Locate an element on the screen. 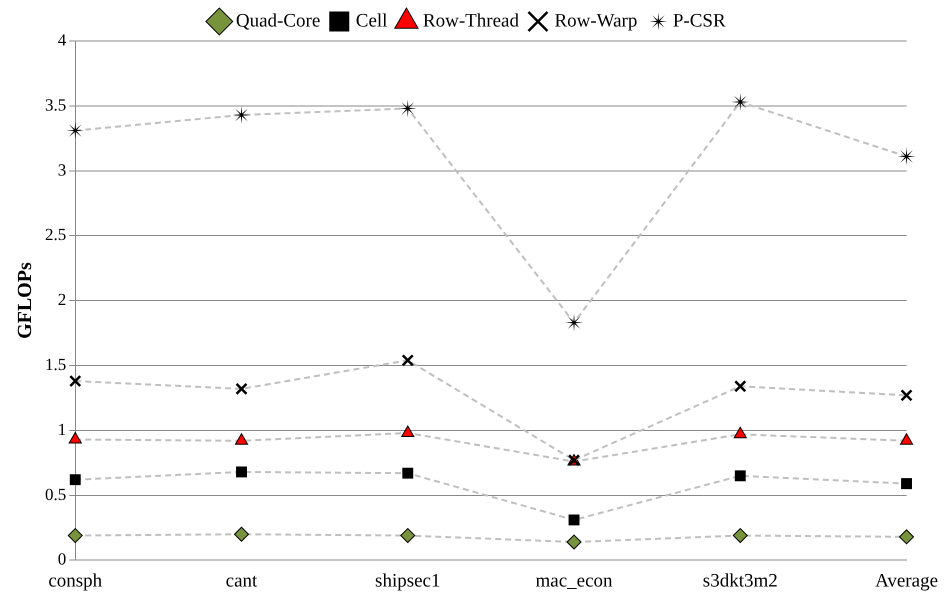 This screenshot has height=608, width=948. x-tick-label: Average is located at coordinates (906, 581).